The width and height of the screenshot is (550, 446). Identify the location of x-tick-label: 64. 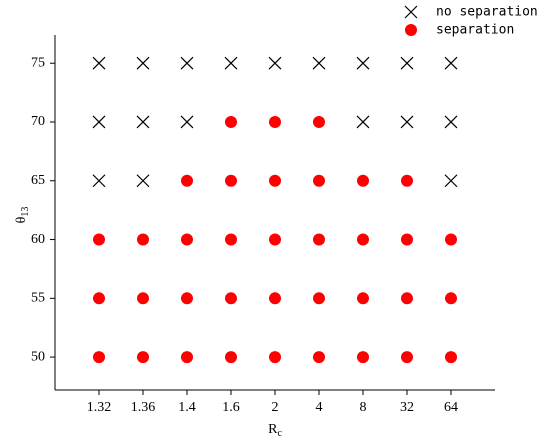
(451, 407).